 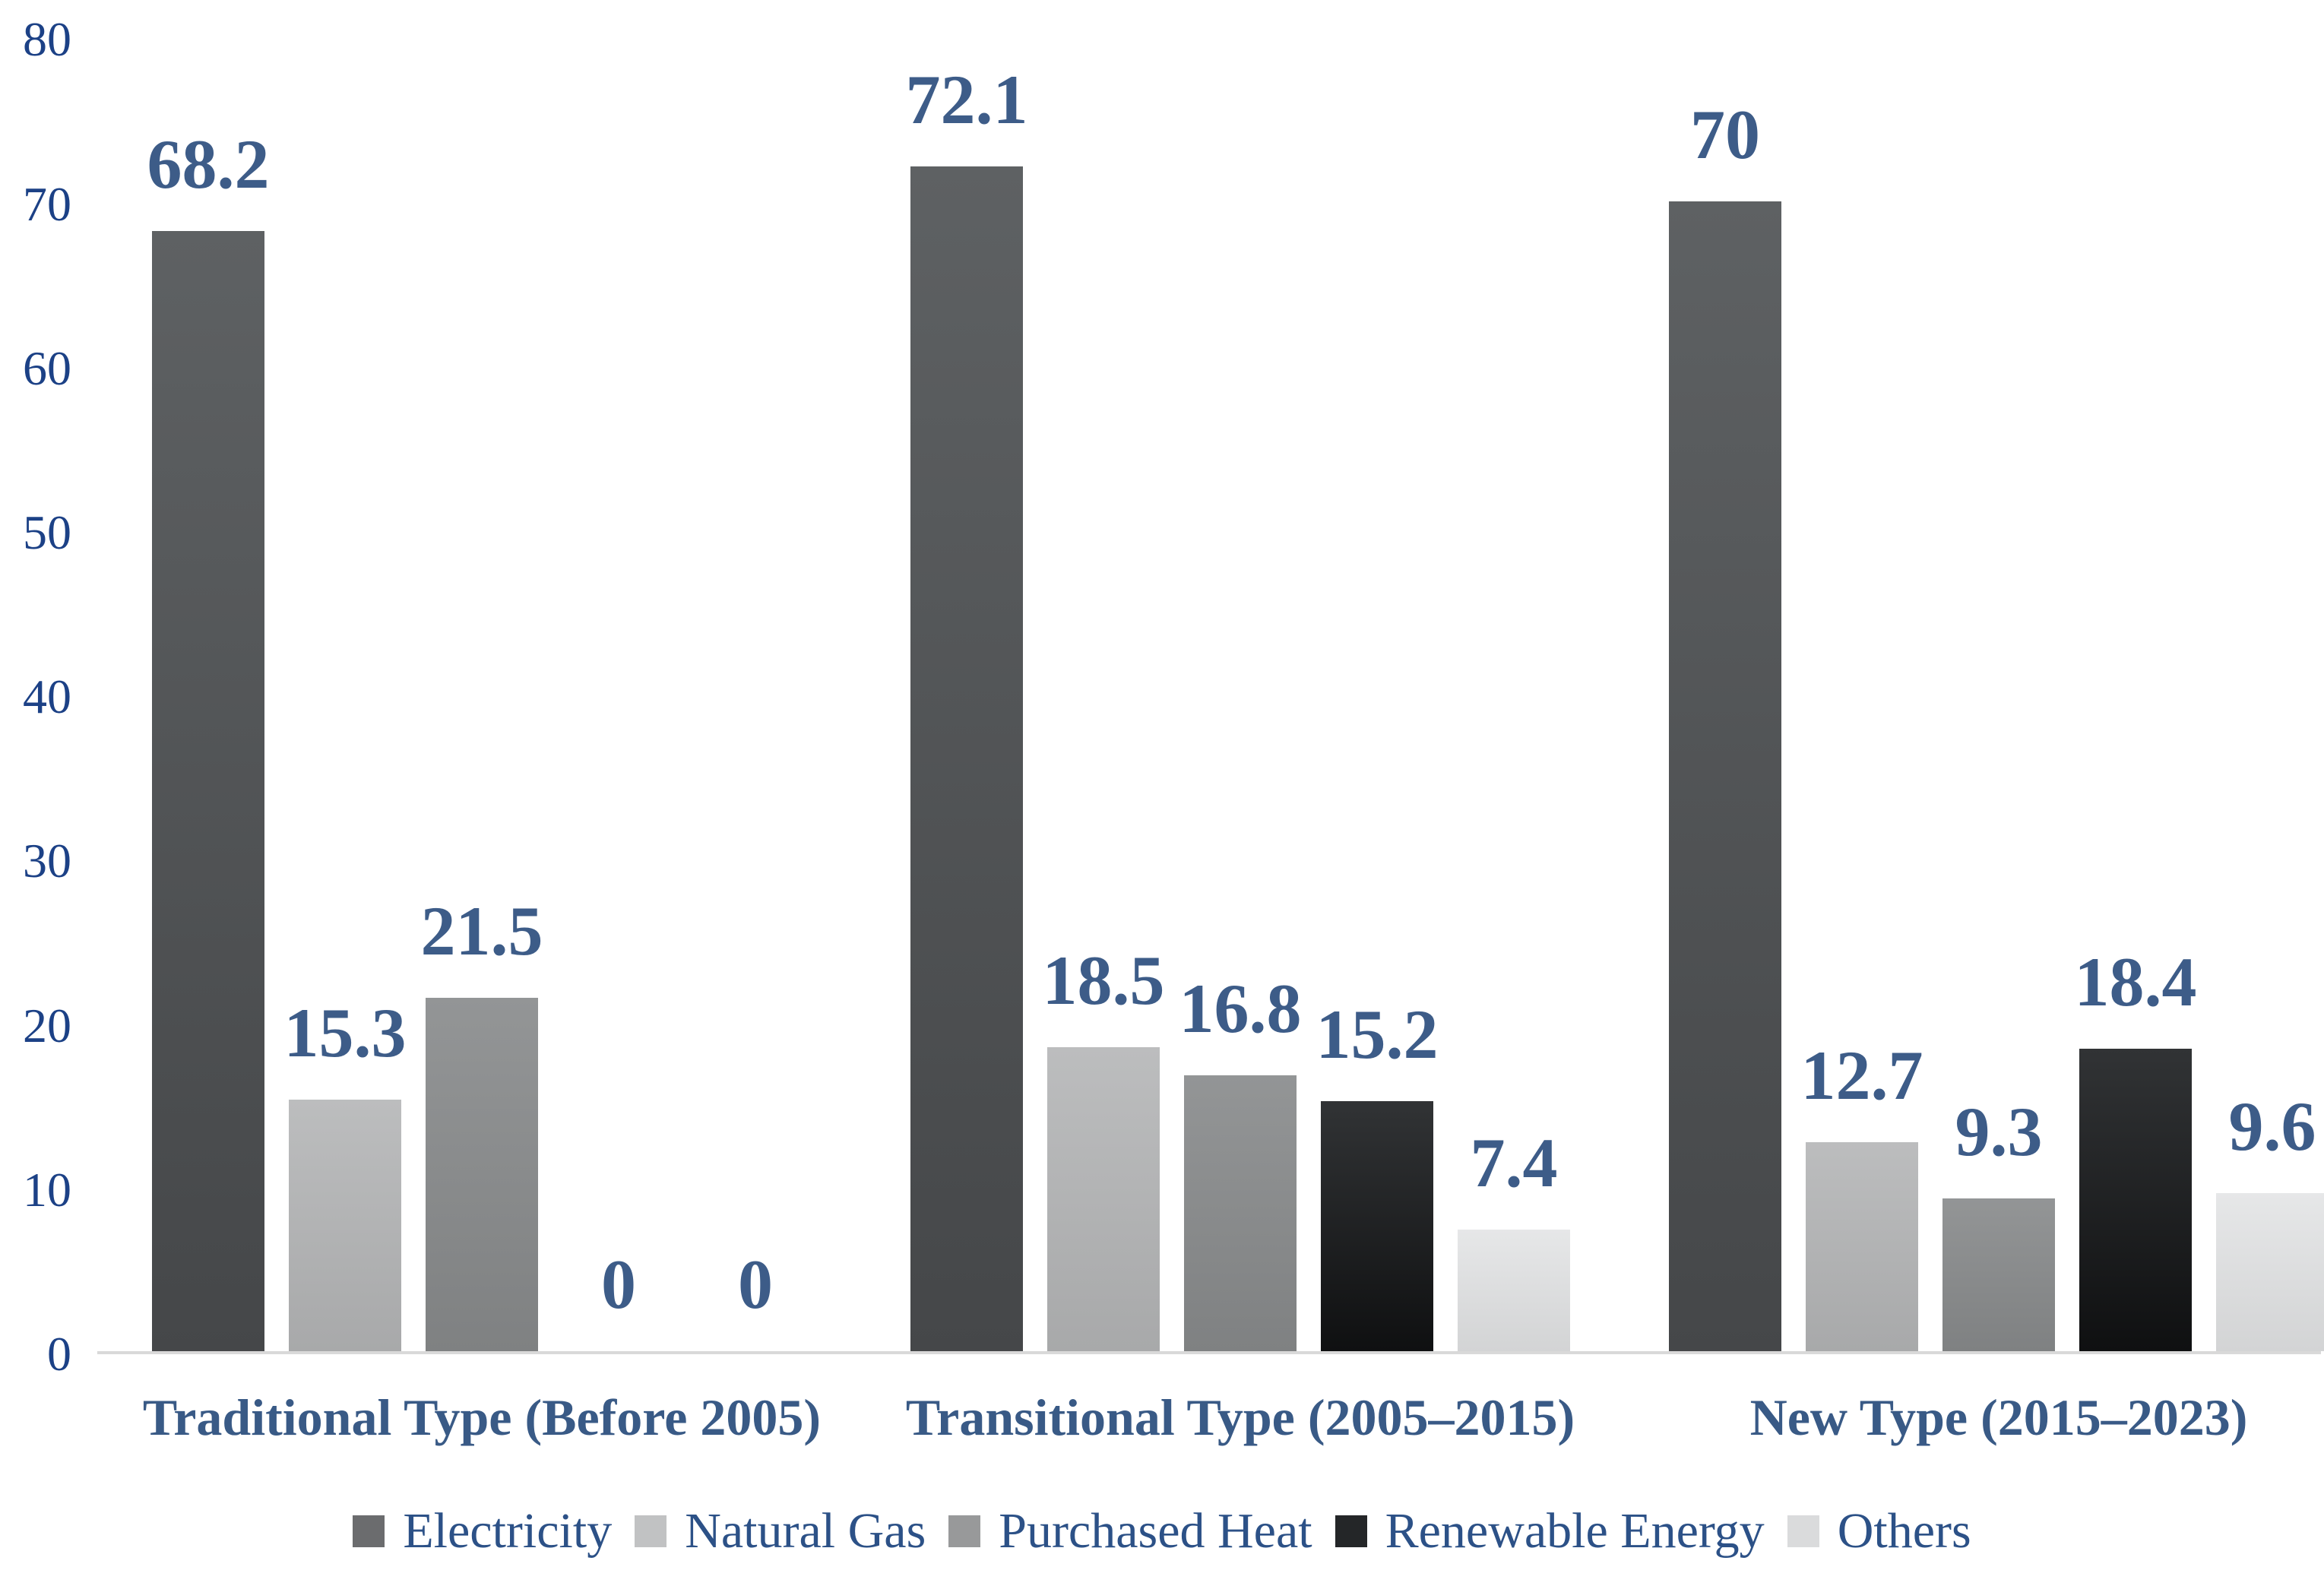 What do you see at coordinates (47, 1189) in the screenshot?
I see `y-tick-label-10: 10` at bounding box center [47, 1189].